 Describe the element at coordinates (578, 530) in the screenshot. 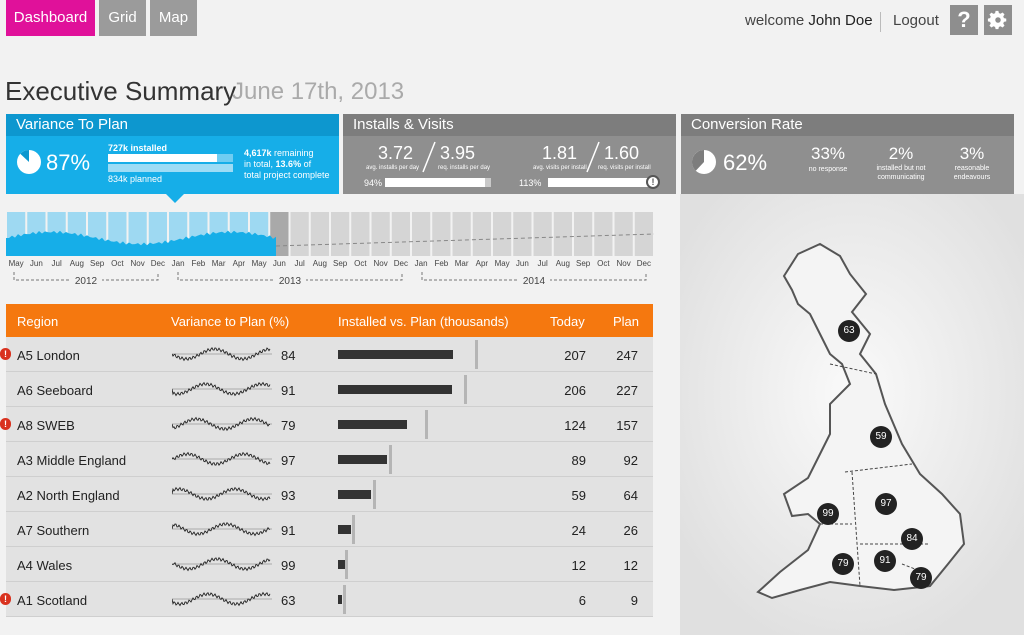

I see `today-value: 24` at that location.